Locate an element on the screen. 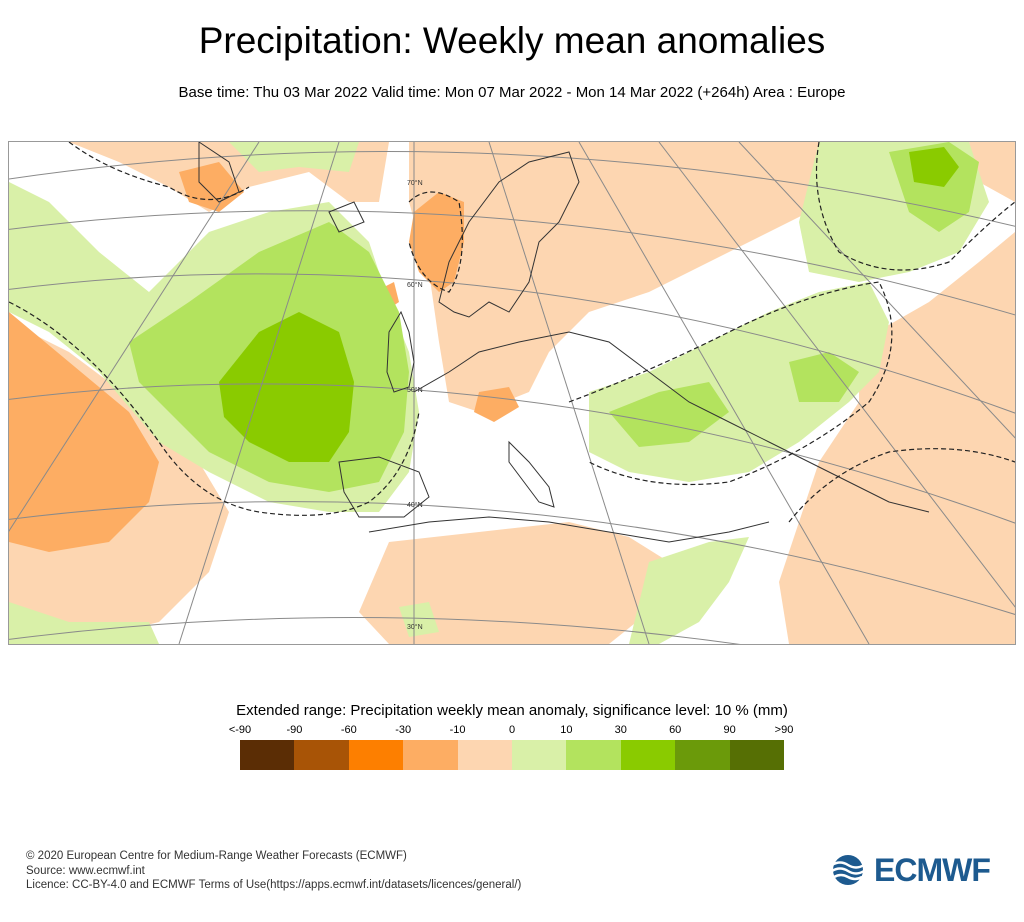  footer-source: Source: www.ecmwf.int is located at coordinates (85, 870).